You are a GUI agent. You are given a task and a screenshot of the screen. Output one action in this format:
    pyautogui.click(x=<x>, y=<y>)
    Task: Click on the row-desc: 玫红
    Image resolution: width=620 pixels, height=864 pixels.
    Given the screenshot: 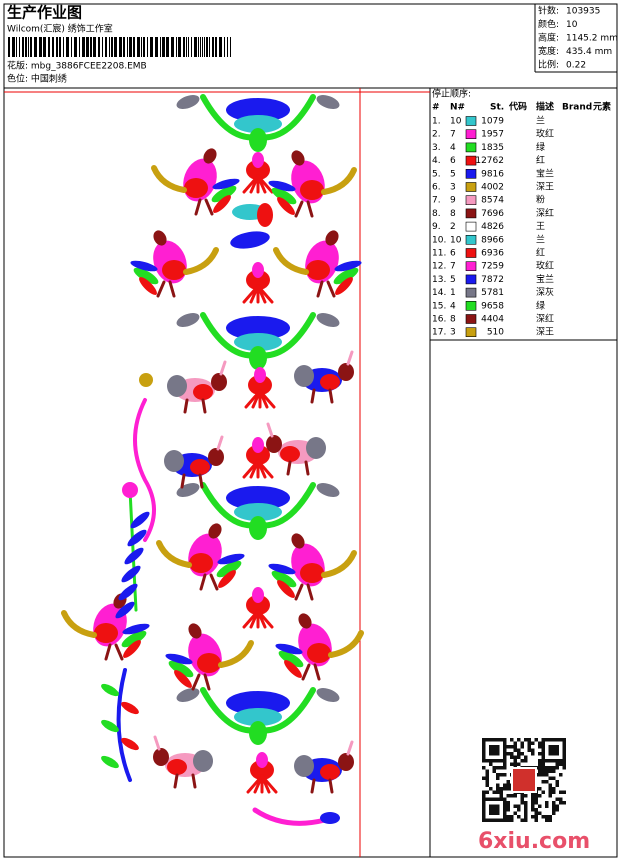 What is the action you would take?
    pyautogui.click(x=545, y=134)
    